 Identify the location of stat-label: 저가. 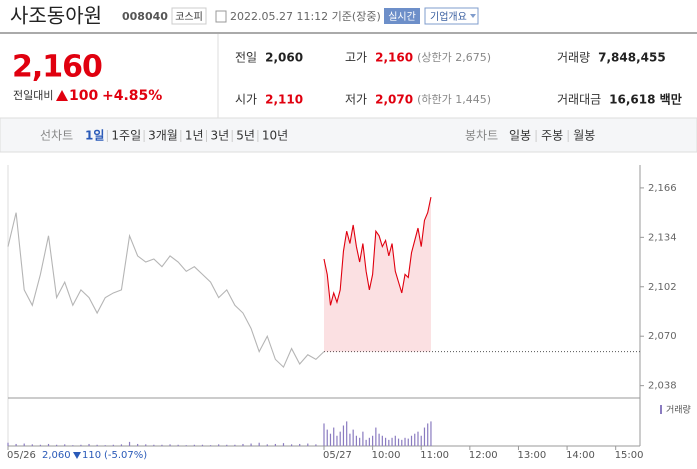
(356, 100).